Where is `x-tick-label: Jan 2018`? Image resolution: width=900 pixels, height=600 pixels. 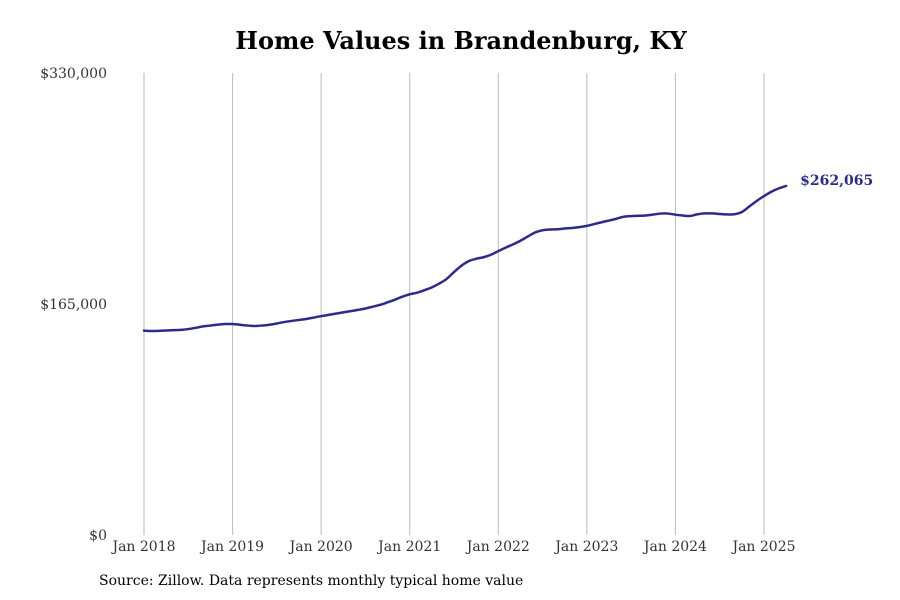
x-tick-label: Jan 2018 is located at coordinates (142, 547).